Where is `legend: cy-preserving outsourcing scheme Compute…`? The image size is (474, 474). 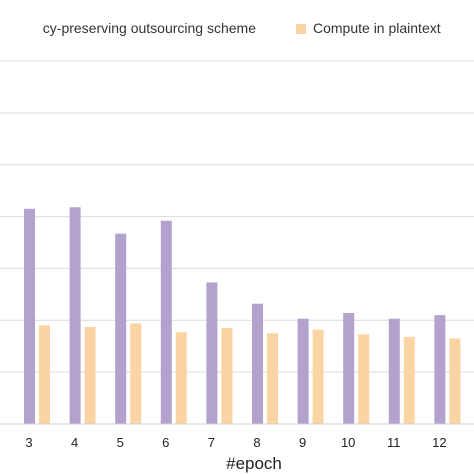
legend: cy-preserving outsourcing scheme Compute… is located at coordinates (242, 28).